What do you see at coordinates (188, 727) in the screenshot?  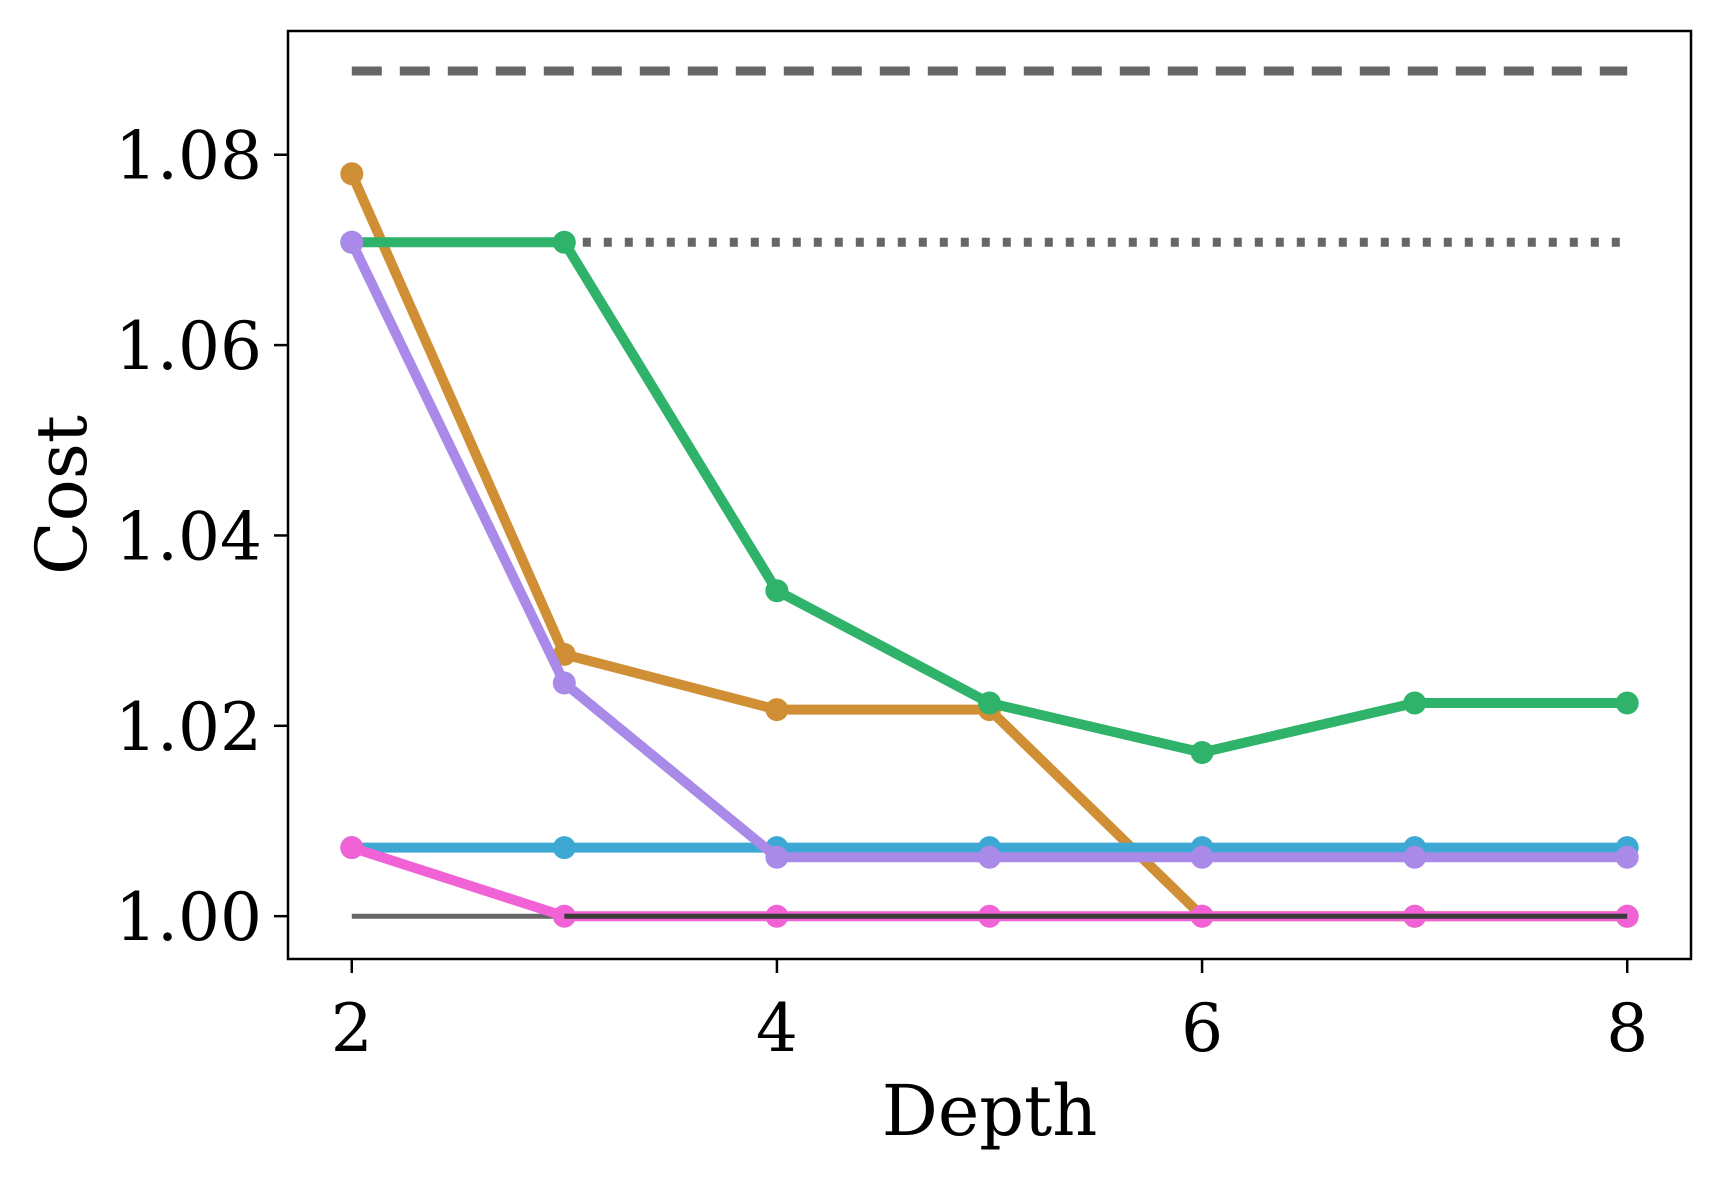 I see `y-tick-label: 1.02` at bounding box center [188, 727].